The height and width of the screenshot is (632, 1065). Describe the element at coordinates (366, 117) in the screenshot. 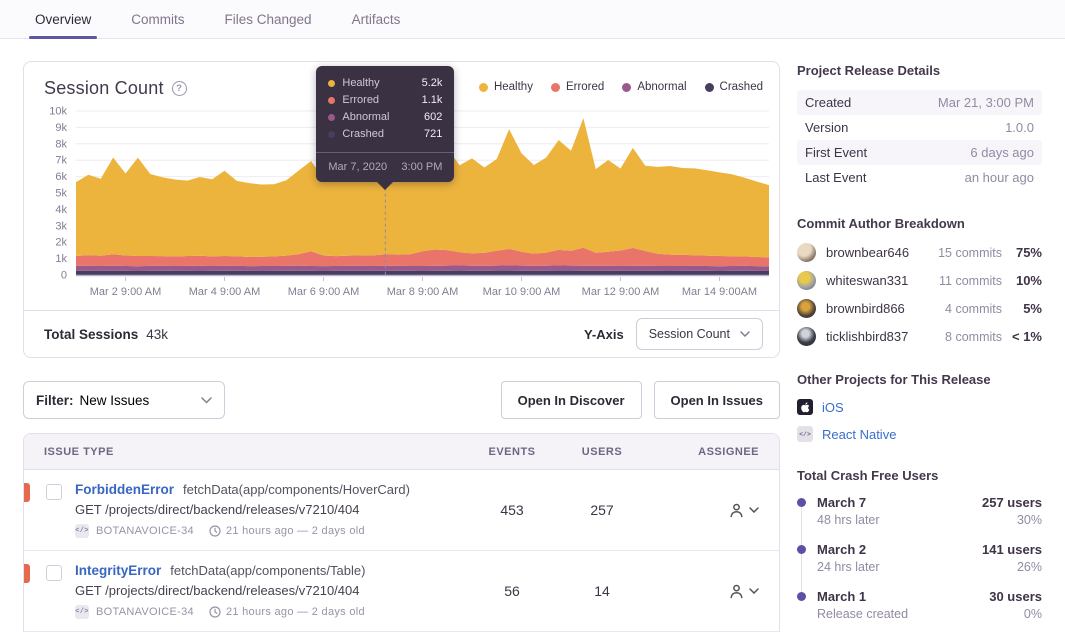

I see `tooltip-series-label: Abnormal` at that location.